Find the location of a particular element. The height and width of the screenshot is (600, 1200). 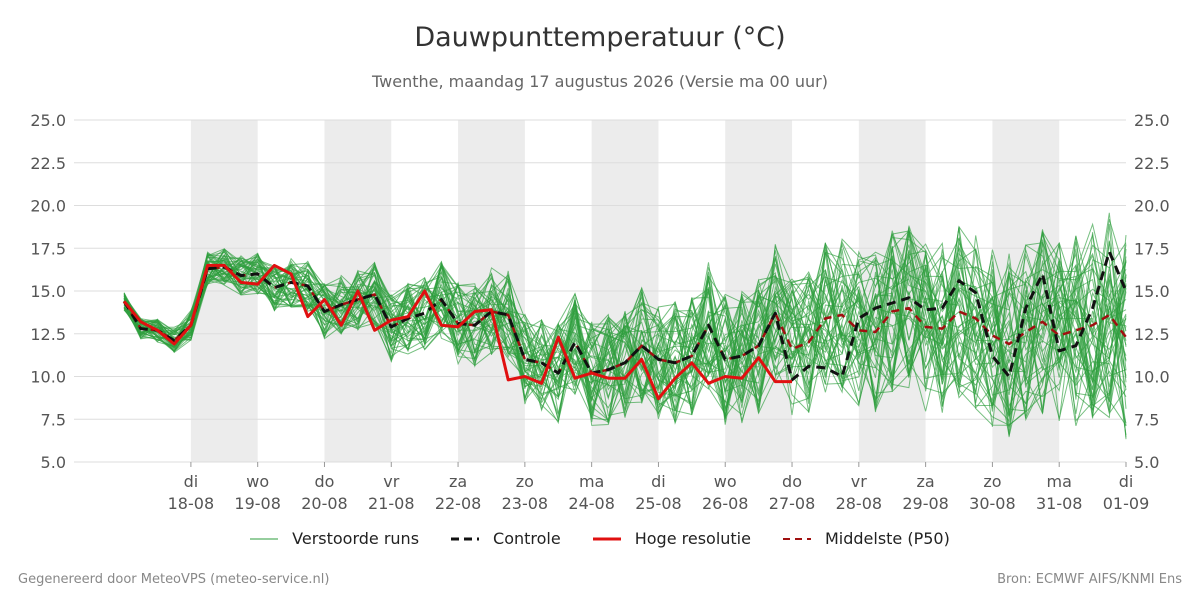

legend-label-ensemble: Verstoorde runs is located at coordinates (356, 538).